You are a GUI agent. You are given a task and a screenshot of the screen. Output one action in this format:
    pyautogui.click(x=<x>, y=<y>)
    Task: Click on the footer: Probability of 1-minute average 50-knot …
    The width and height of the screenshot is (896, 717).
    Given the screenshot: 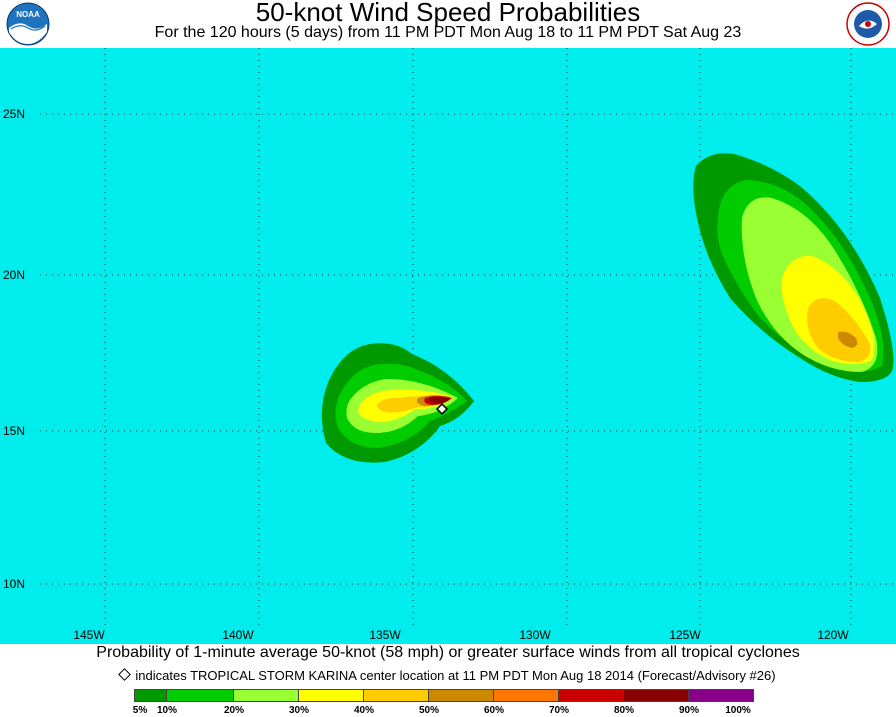 What is the action you would take?
    pyautogui.click(x=448, y=680)
    